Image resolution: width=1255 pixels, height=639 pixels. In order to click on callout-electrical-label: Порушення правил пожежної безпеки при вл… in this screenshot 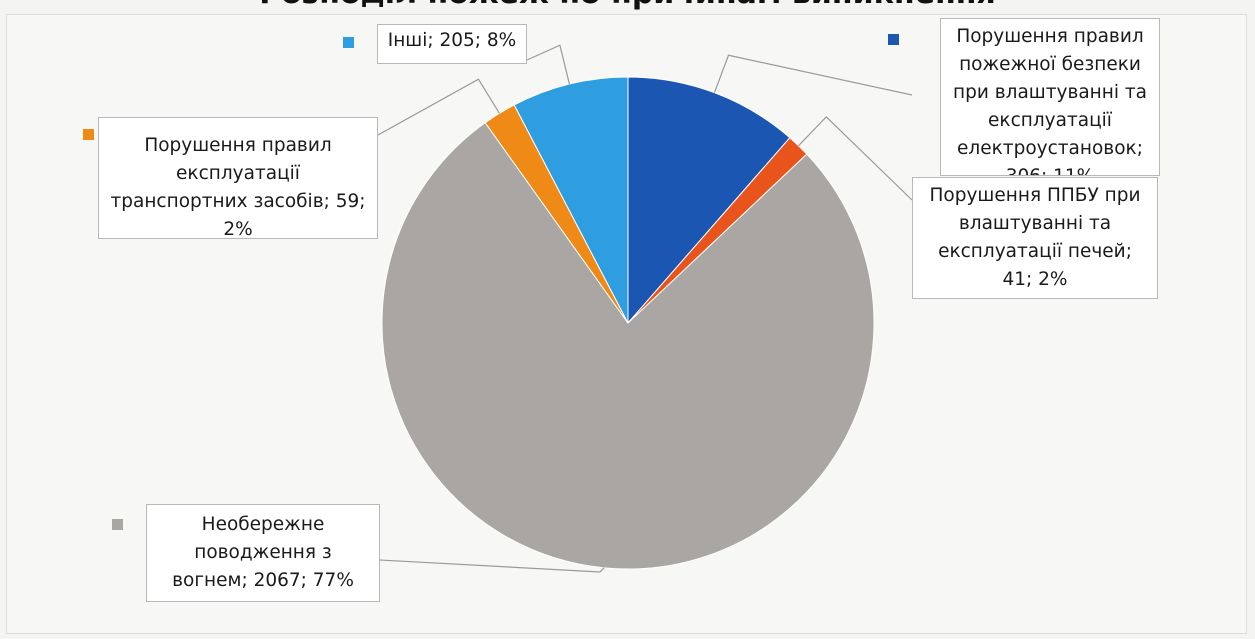, I will do `click(1050, 100)`.